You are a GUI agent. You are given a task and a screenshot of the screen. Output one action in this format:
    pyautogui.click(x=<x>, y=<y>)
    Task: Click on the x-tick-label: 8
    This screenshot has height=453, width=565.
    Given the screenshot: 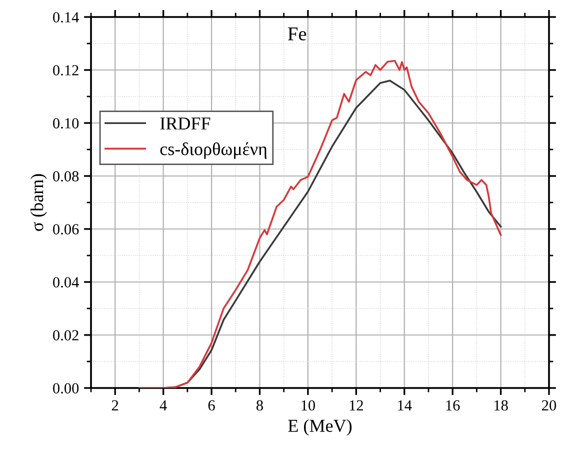 What is the action you would take?
    pyautogui.click(x=259, y=405)
    